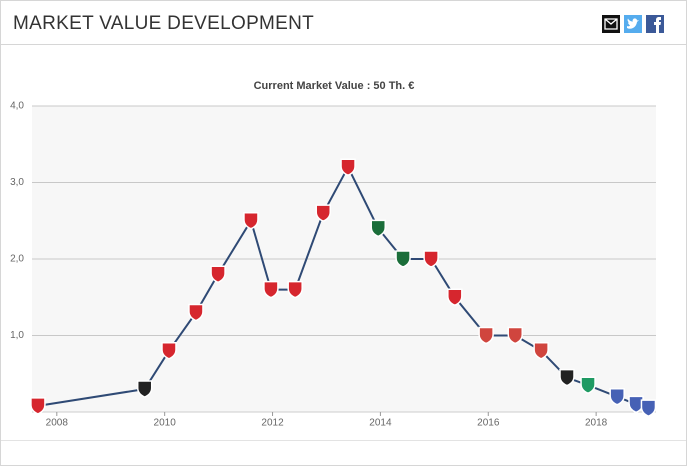 Image resolution: width=687 pixels, height=466 pixels. What do you see at coordinates (57, 423) in the screenshot?
I see `x-tick-label: 2008` at bounding box center [57, 423].